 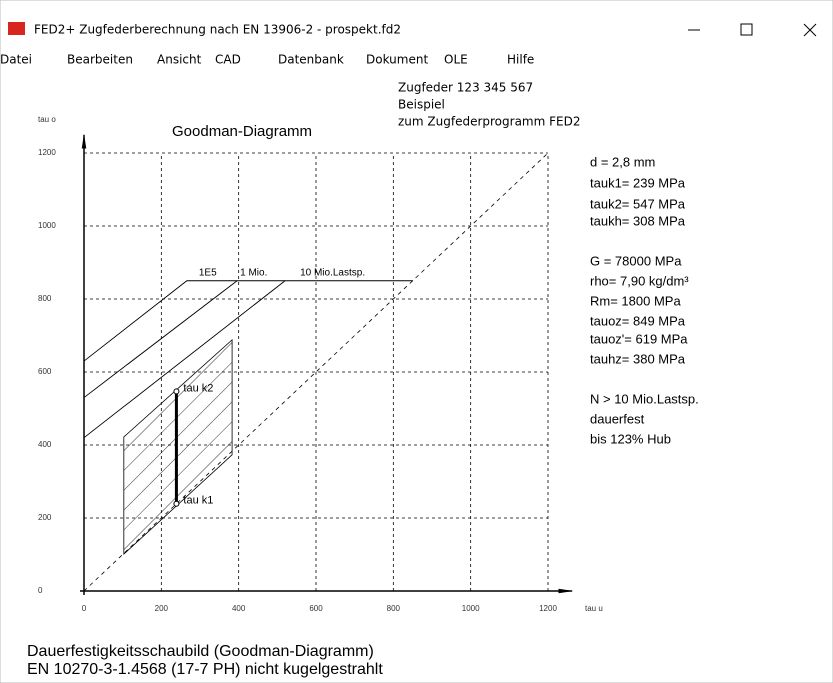 I want to click on x-tick-label: 600, so click(x=316, y=608).